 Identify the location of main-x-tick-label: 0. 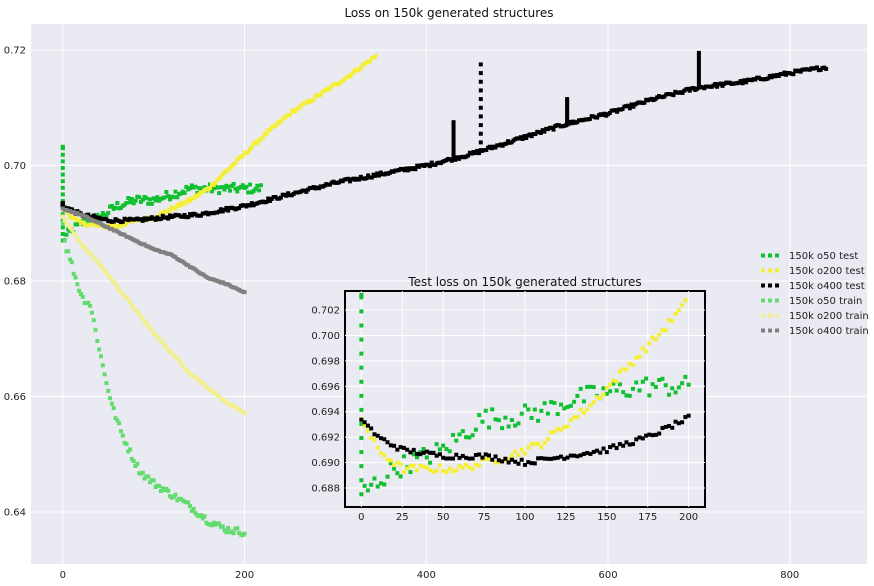
(63, 575).